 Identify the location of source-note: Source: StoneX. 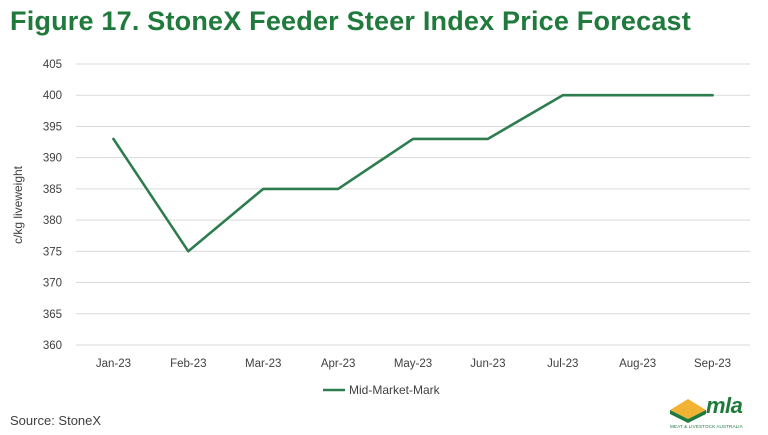
(56, 420).